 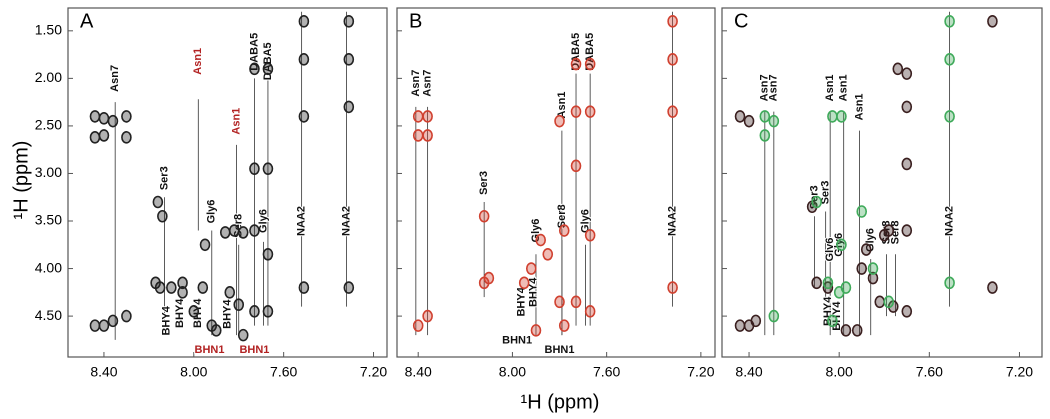 What do you see at coordinates (21, 180) in the screenshot?
I see `y-axis-label: ¹H (ppm)` at bounding box center [21, 180].